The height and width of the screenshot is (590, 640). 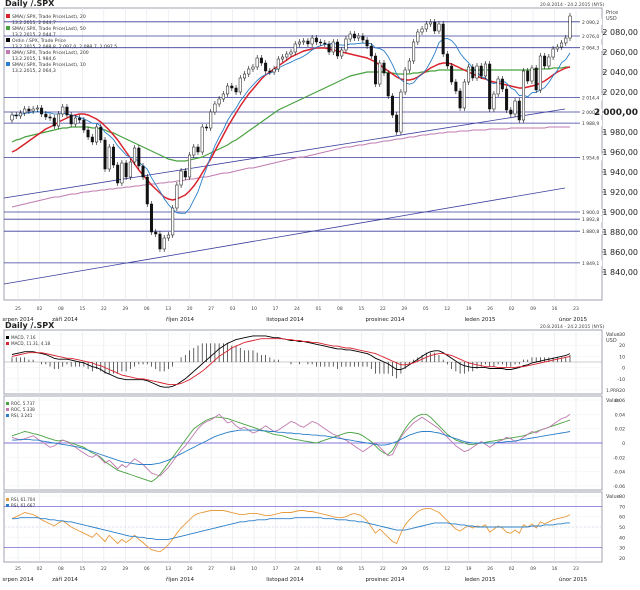 I want to click on level-label: 2 064,3, so click(x=590, y=49).